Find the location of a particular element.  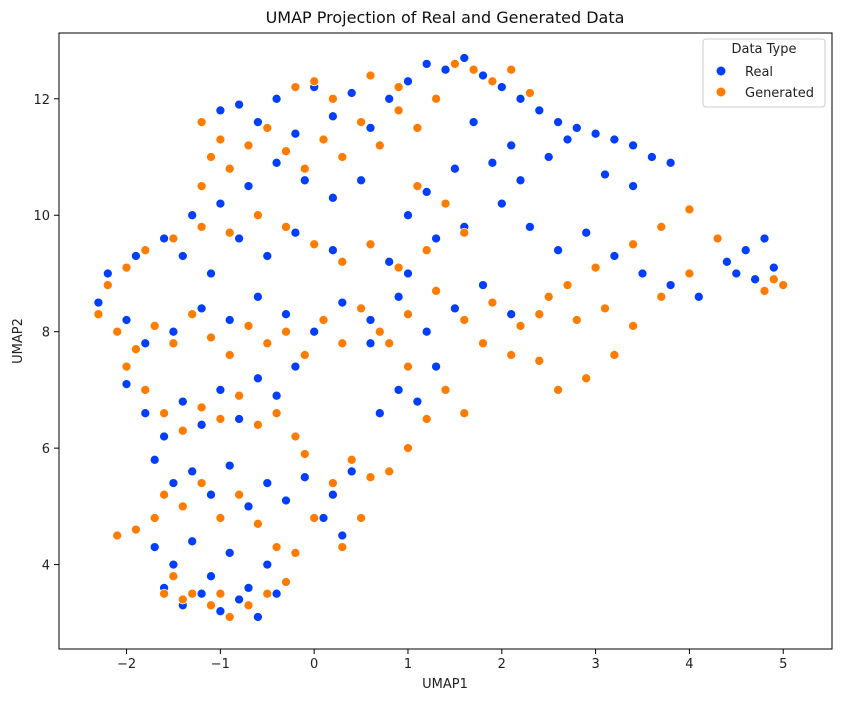

x-axis-ticks: −2 −1 0 1 2 3 4 5 is located at coordinates (452, 660).